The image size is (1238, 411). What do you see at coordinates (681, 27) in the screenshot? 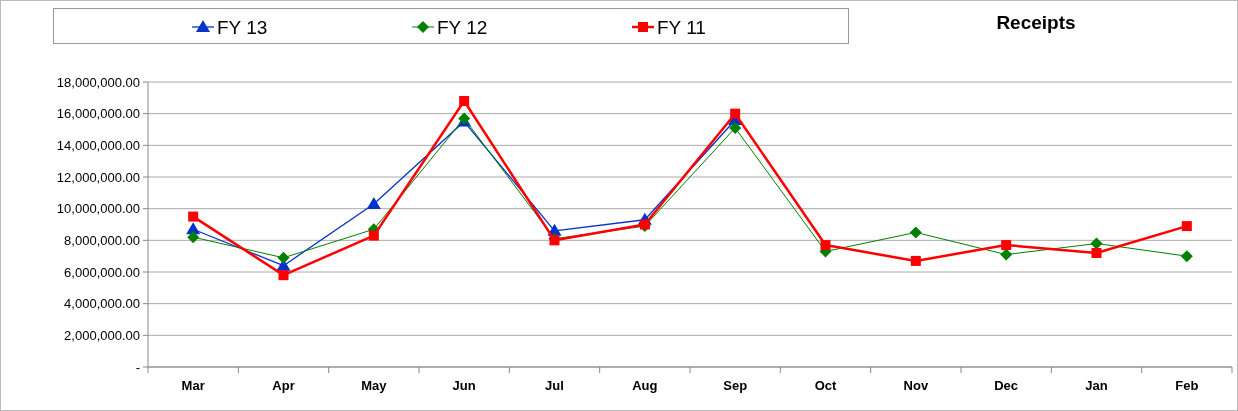
I see `legend-label: FY 11` at bounding box center [681, 27].